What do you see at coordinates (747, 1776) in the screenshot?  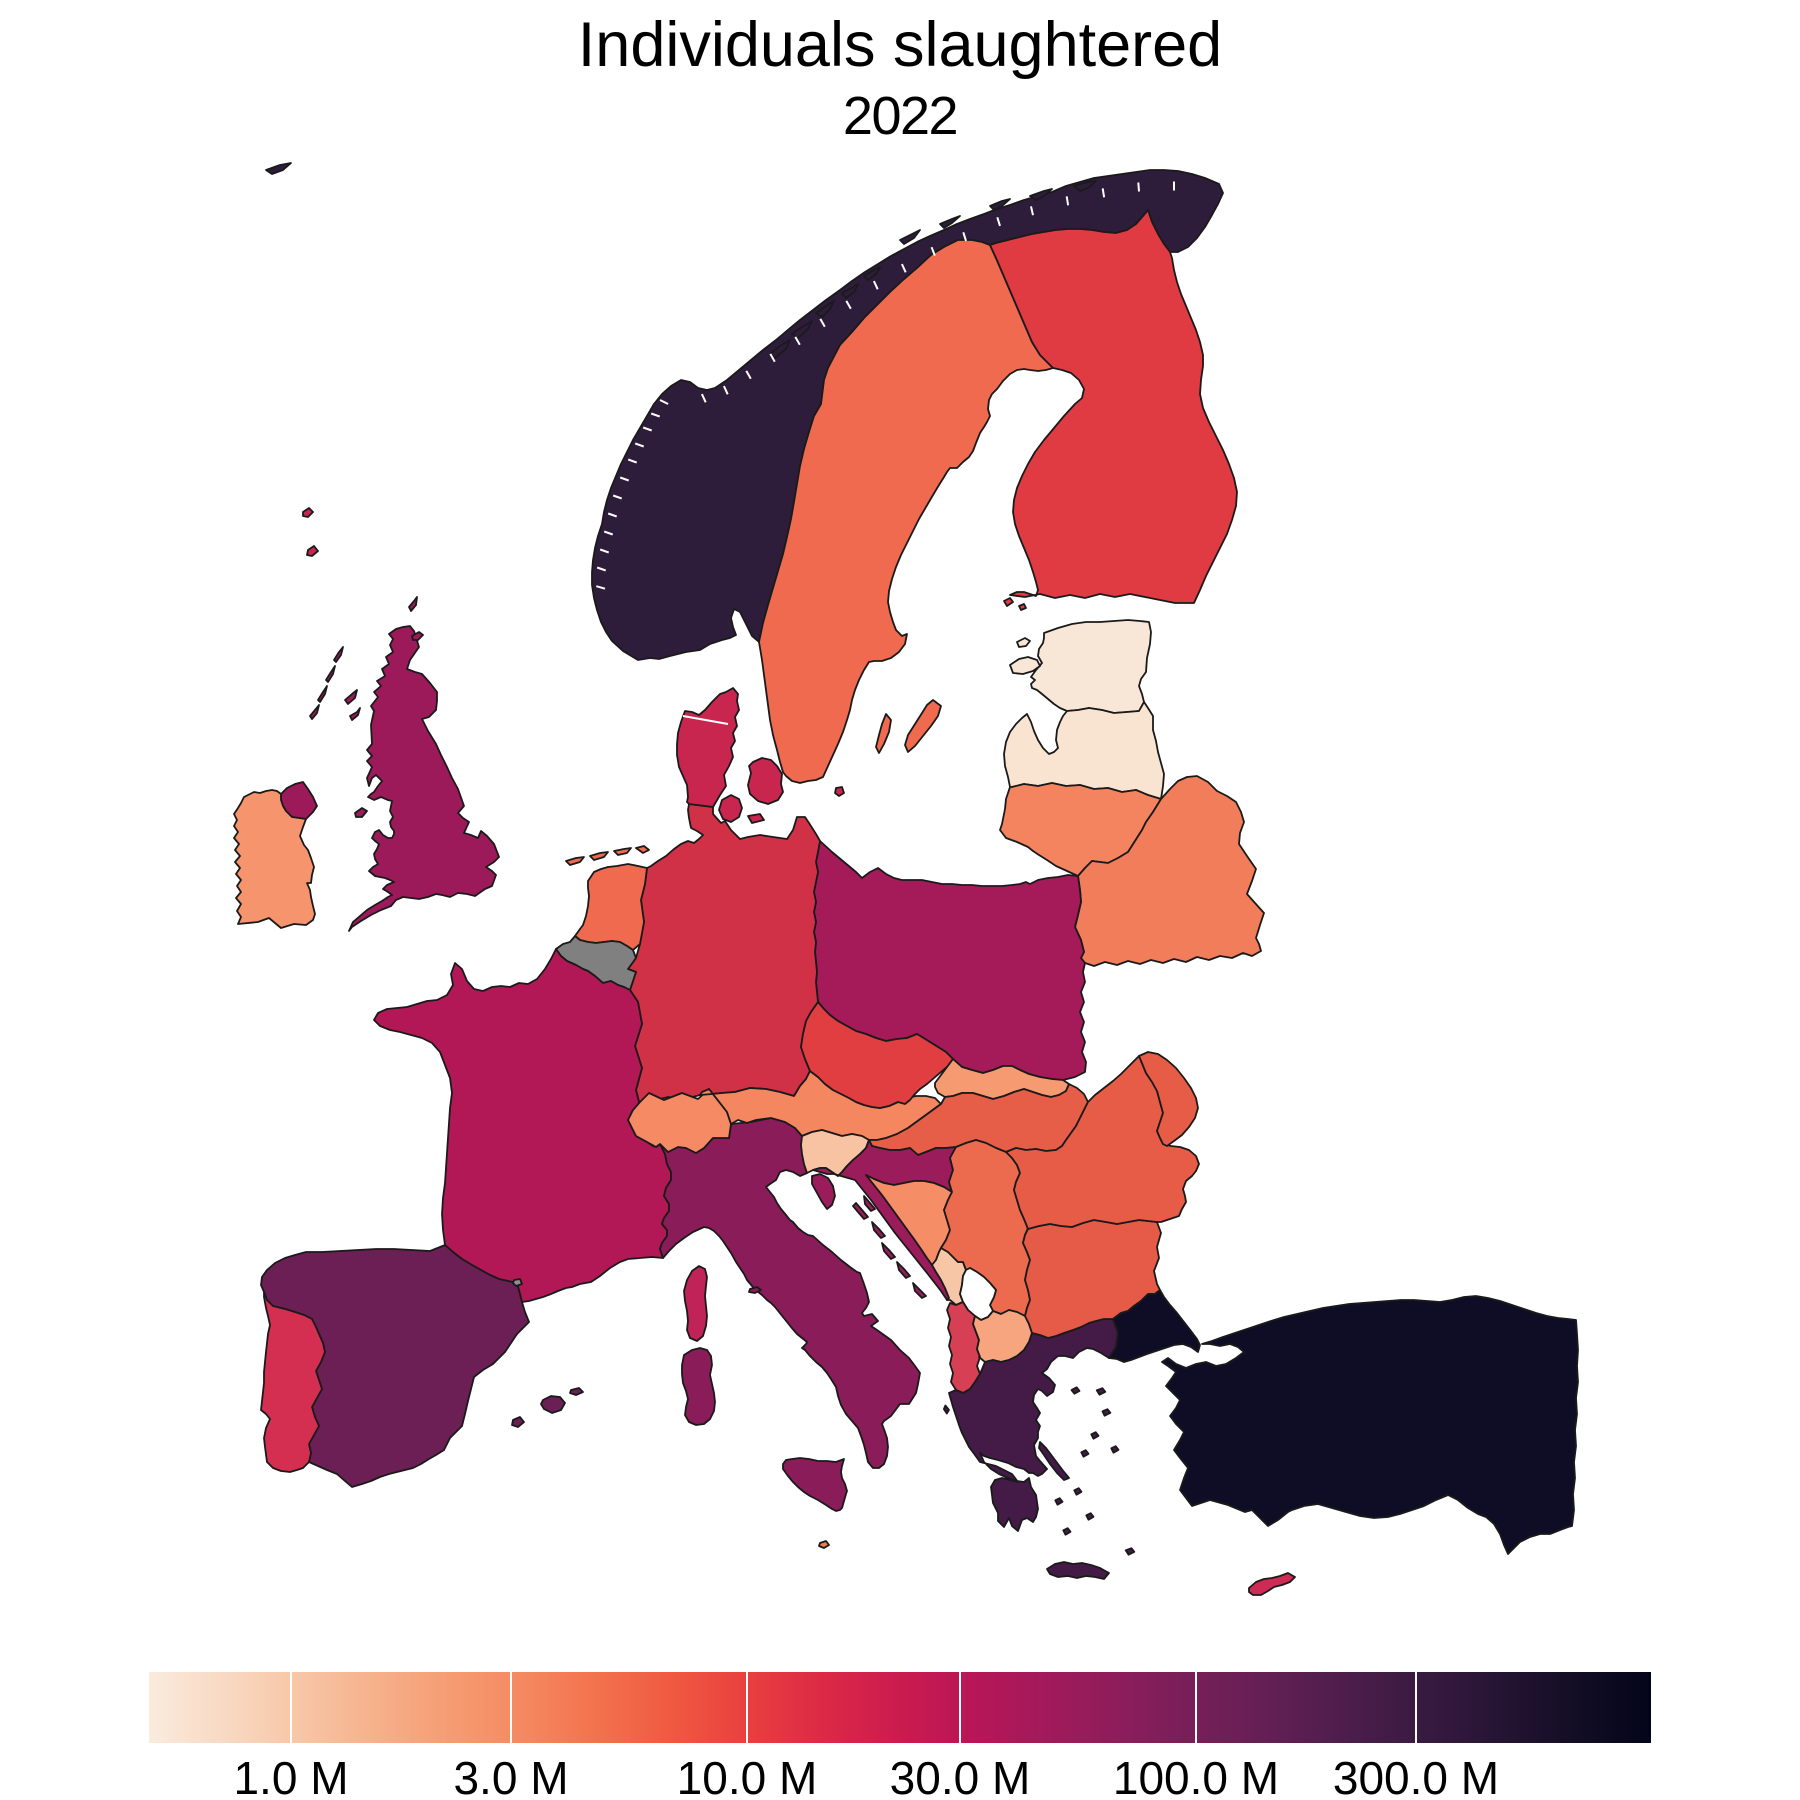 I see `svg-text: 10.0 M` at bounding box center [747, 1776].